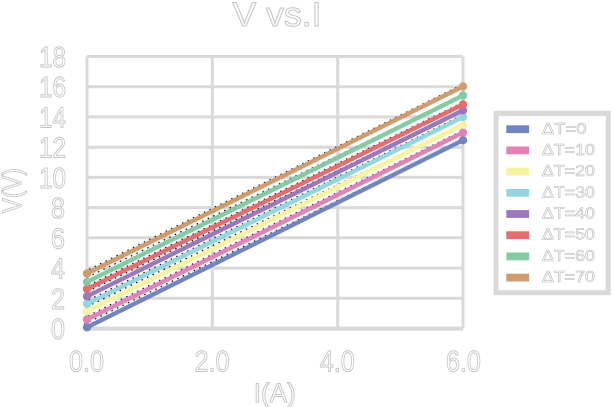  I want to click on svg-text: 2.0, so click(212, 362).